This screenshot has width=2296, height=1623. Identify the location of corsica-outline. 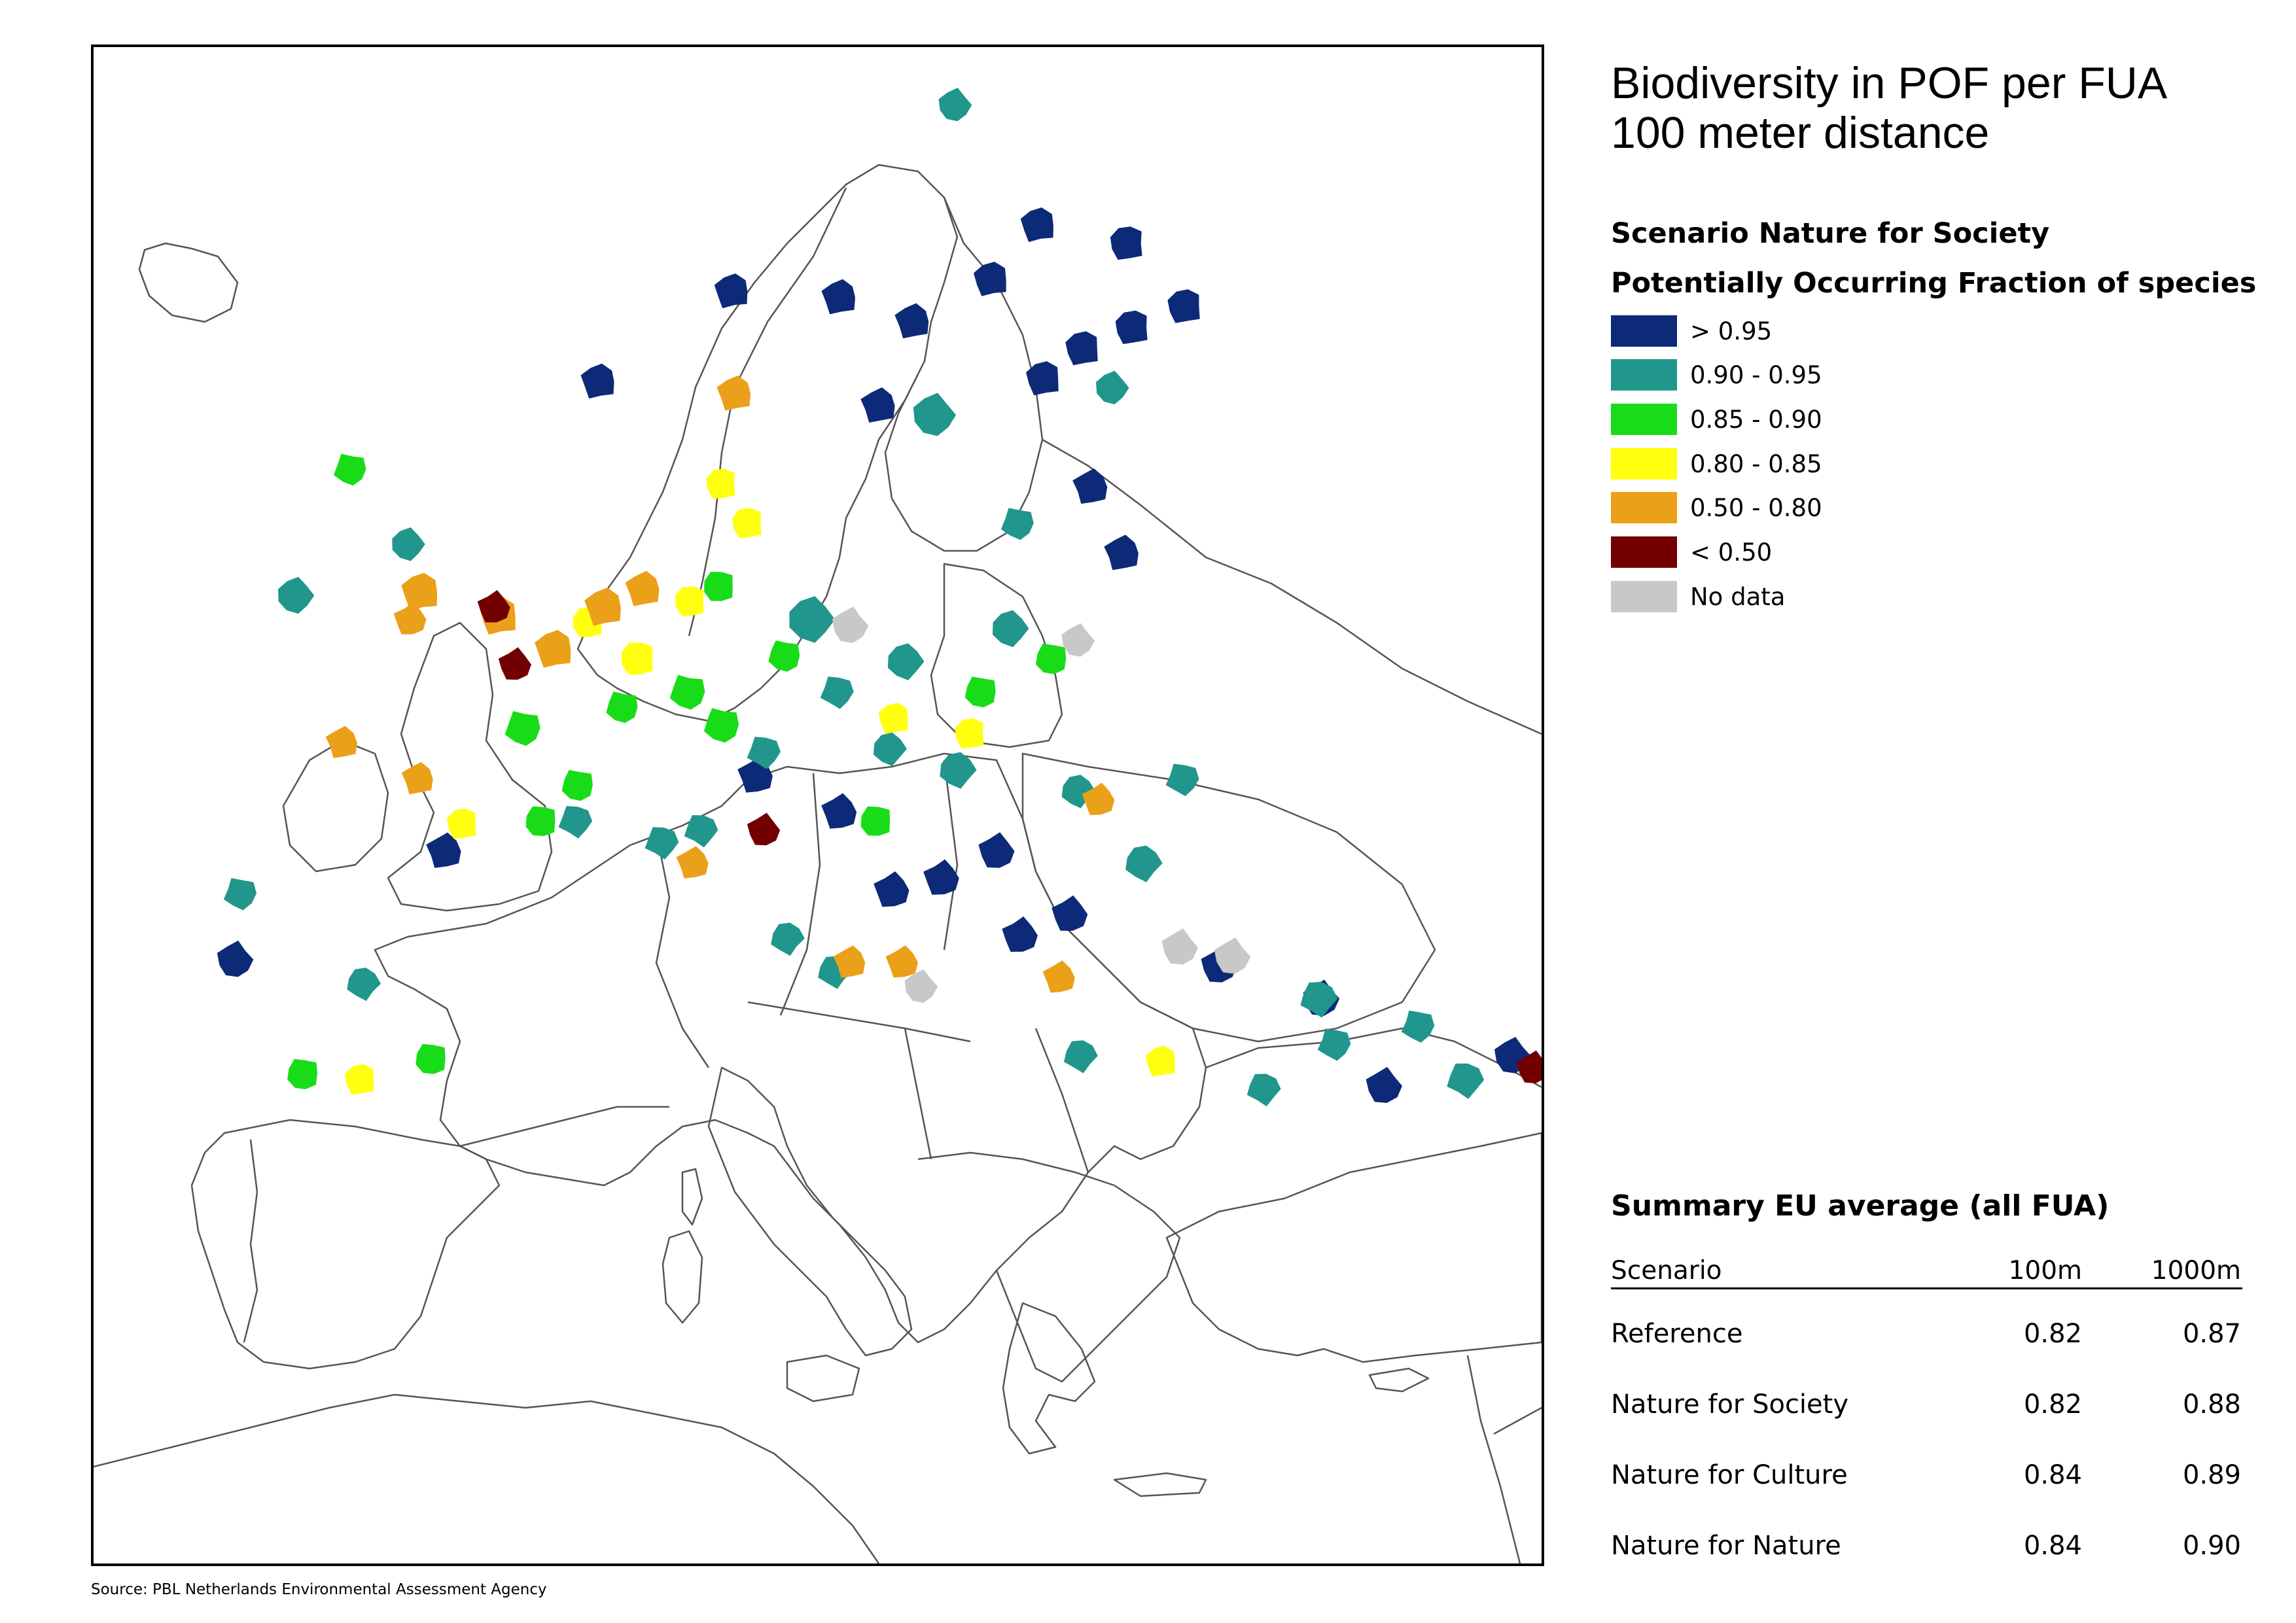
(692, 1197).